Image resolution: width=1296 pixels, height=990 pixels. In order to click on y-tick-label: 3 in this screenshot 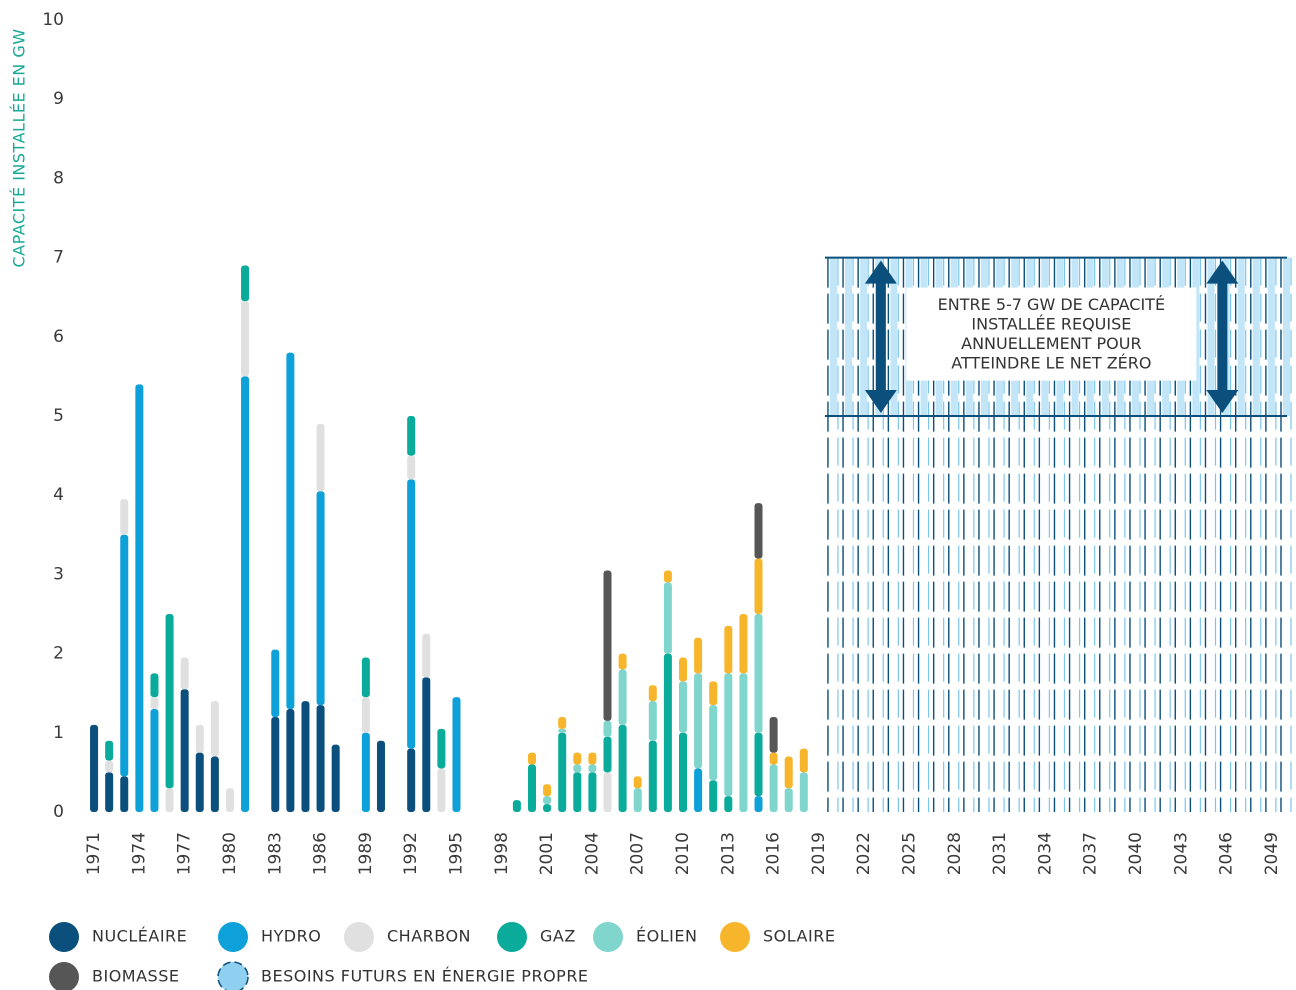, I will do `click(58, 574)`.